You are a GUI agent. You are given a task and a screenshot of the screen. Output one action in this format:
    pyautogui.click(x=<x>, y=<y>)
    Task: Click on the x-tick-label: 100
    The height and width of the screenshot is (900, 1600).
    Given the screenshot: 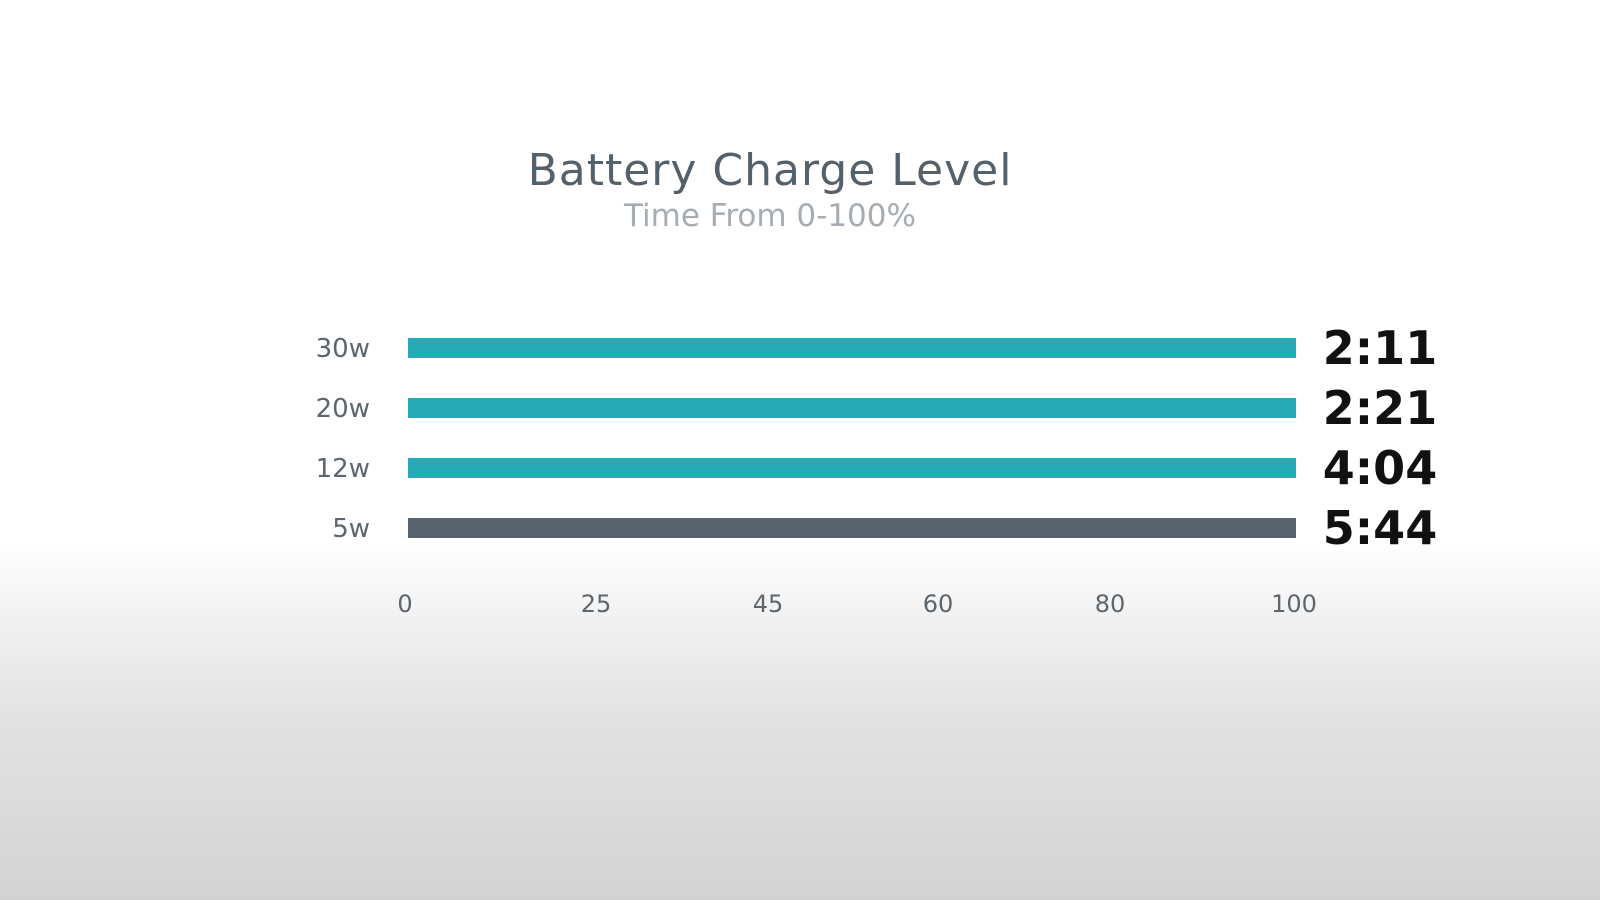 What is the action you would take?
    pyautogui.click(x=1294, y=604)
    